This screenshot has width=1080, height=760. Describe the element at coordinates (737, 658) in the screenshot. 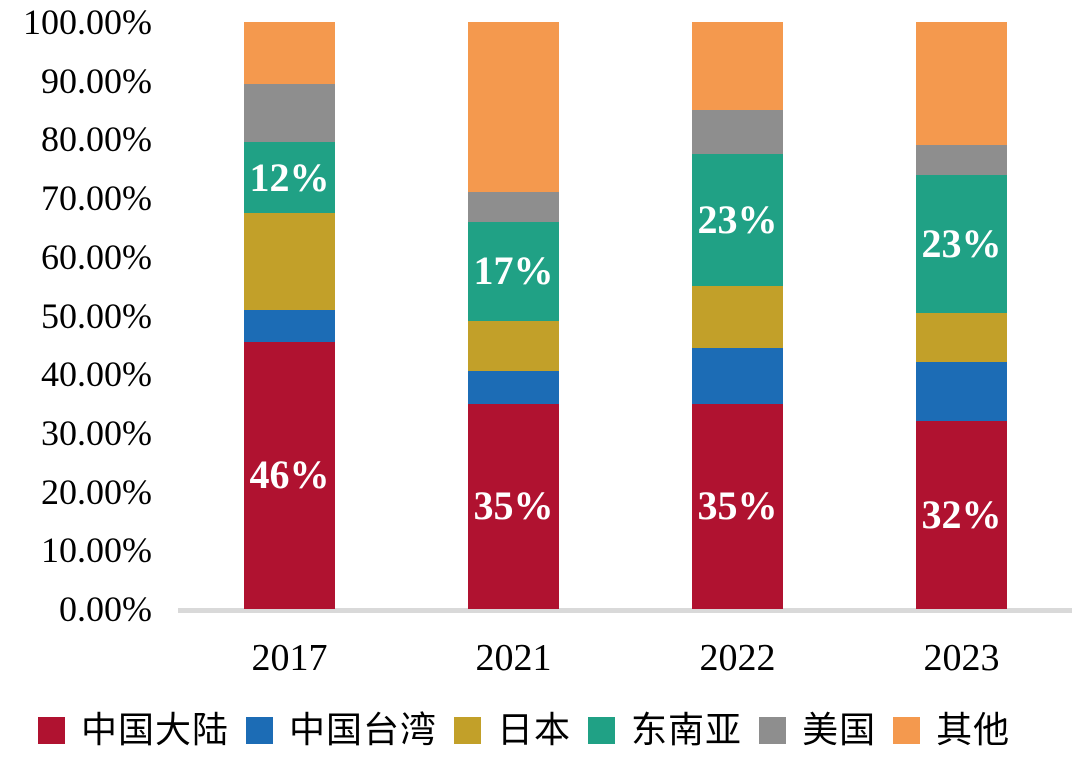

I see `x-tick-label: 2022` at that location.